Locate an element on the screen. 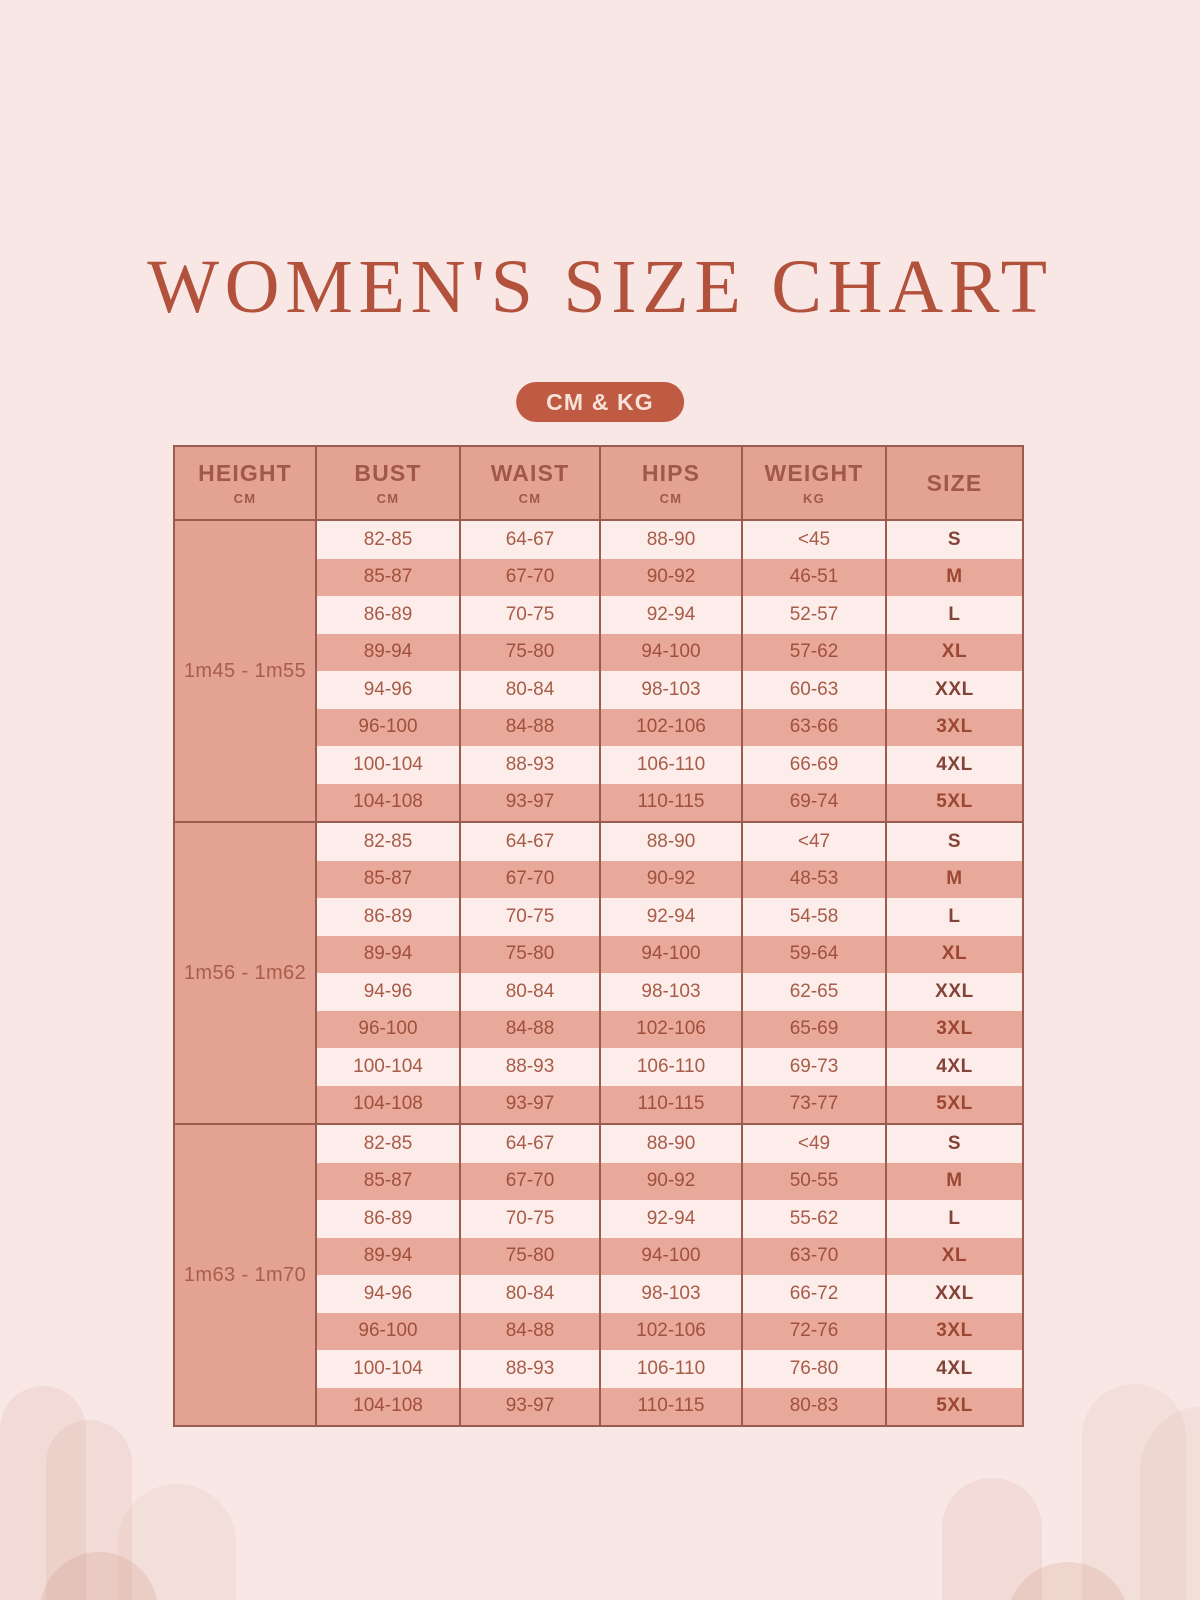 This screenshot has width=1200, height=1600. page-title: WOMEN'S SIZE CHART is located at coordinates (600, 287).